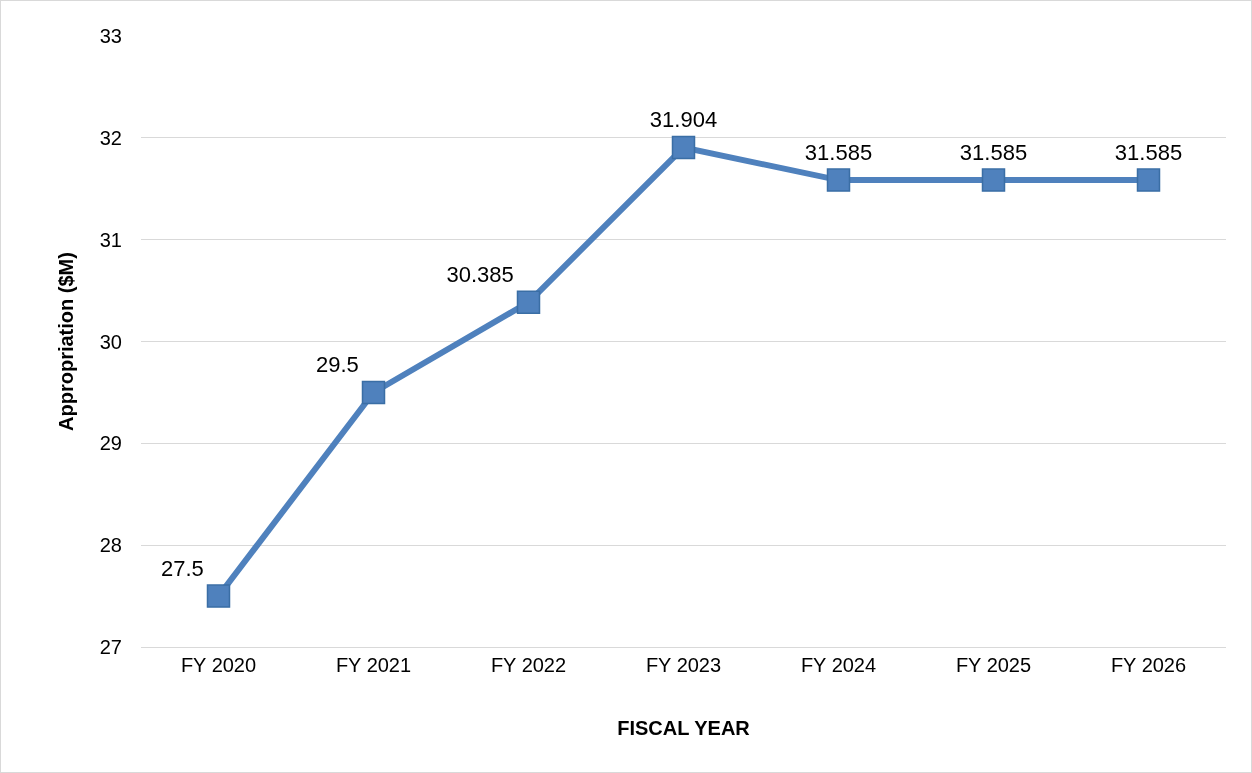 The image size is (1252, 773). Describe the element at coordinates (337, 365) in the screenshot. I see `data-label: 29.5` at that location.